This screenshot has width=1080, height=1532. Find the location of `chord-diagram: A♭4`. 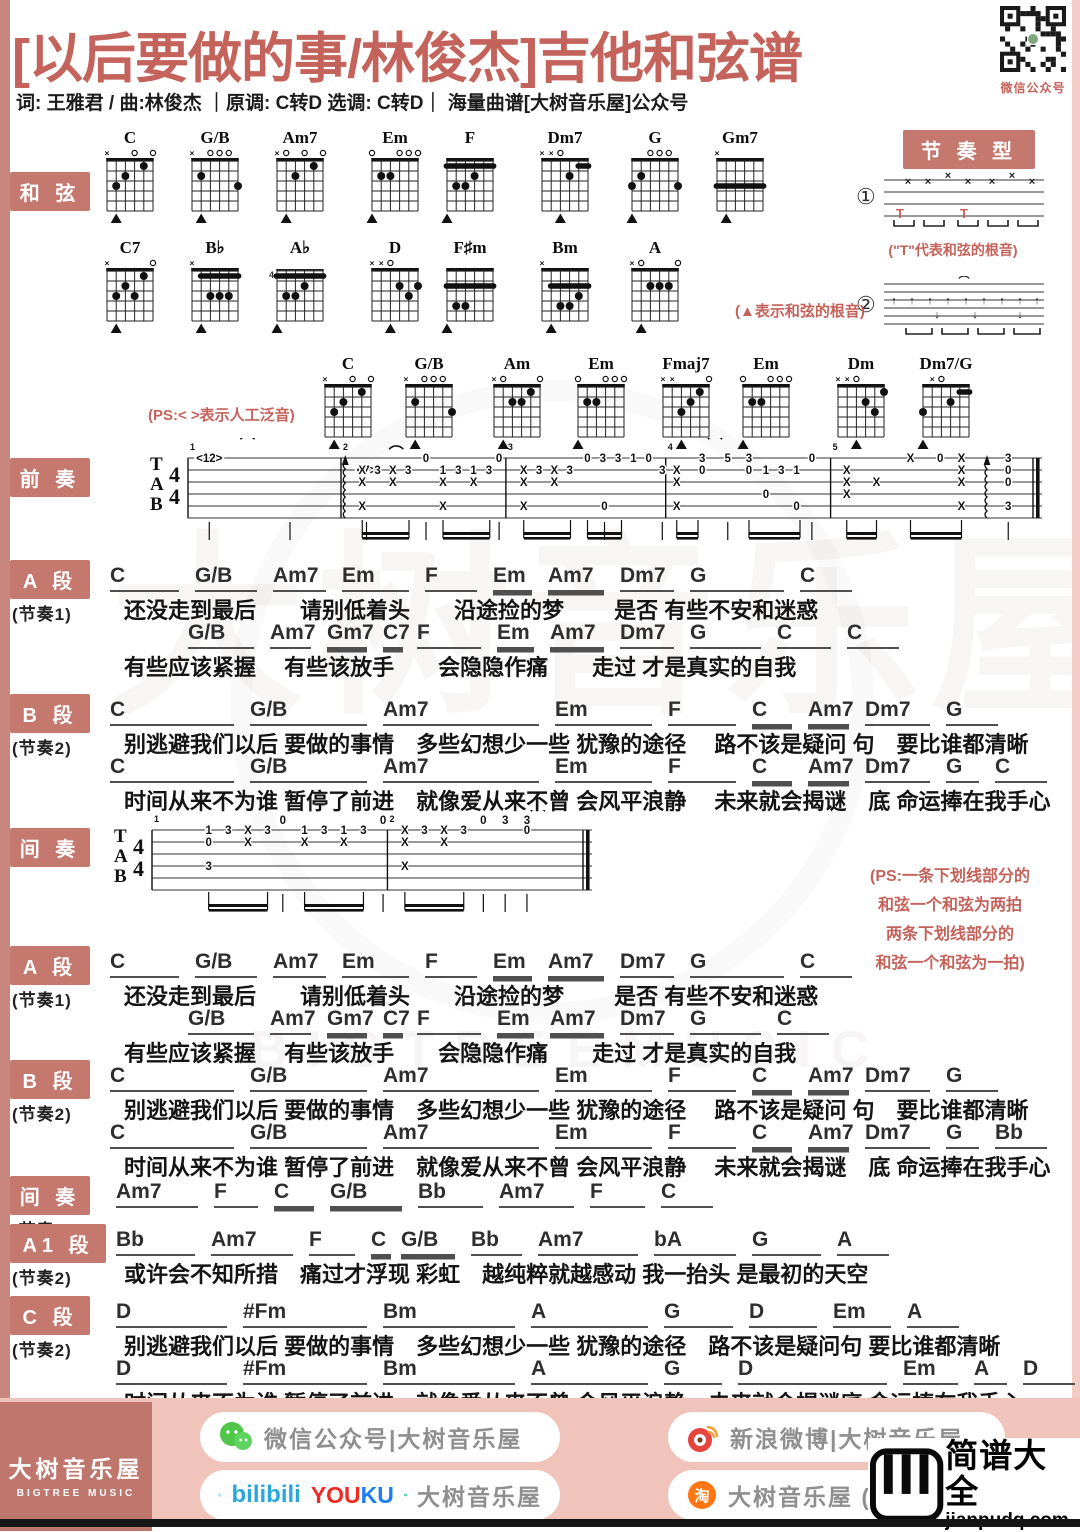

chord-diagram: A♭4 is located at coordinates (300, 289).